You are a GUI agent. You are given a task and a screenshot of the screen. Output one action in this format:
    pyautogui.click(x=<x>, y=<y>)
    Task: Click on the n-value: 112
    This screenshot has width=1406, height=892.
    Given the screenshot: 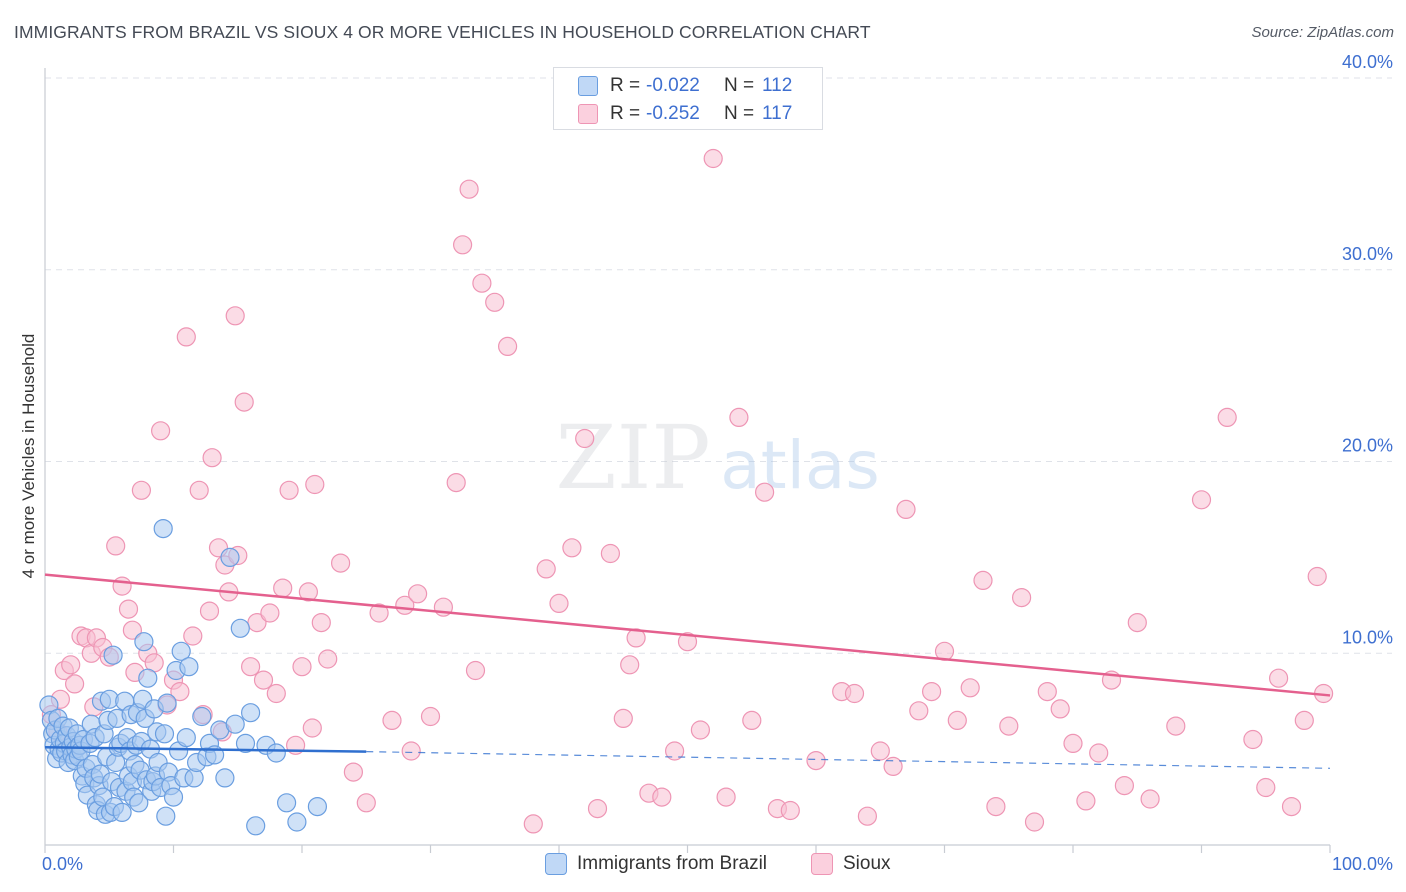 What is the action you would take?
    pyautogui.click(x=777, y=85)
    